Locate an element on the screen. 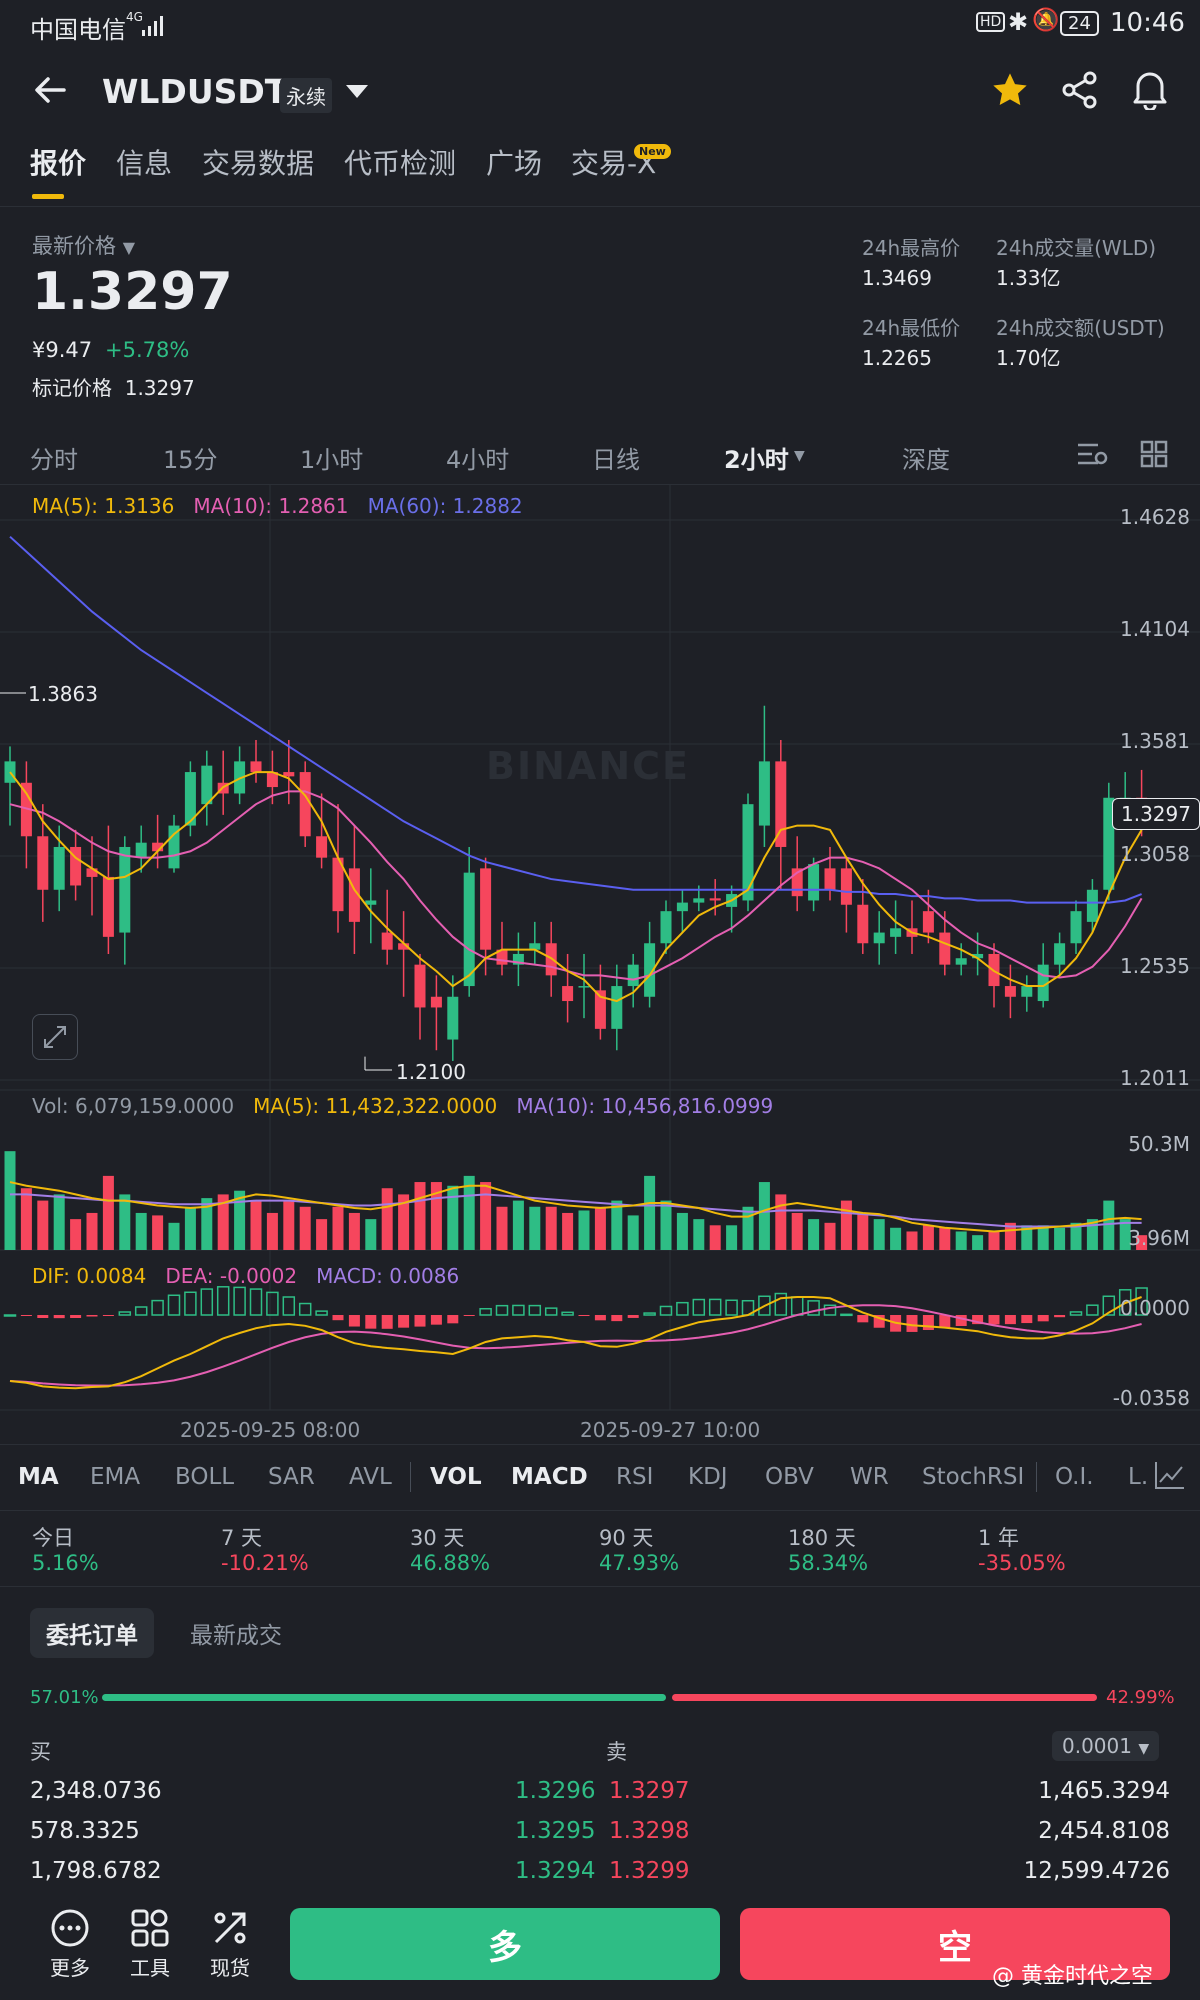 This screenshot has width=1200, height=2000. low-marker-label: 1.2100 is located at coordinates (431, 1072).